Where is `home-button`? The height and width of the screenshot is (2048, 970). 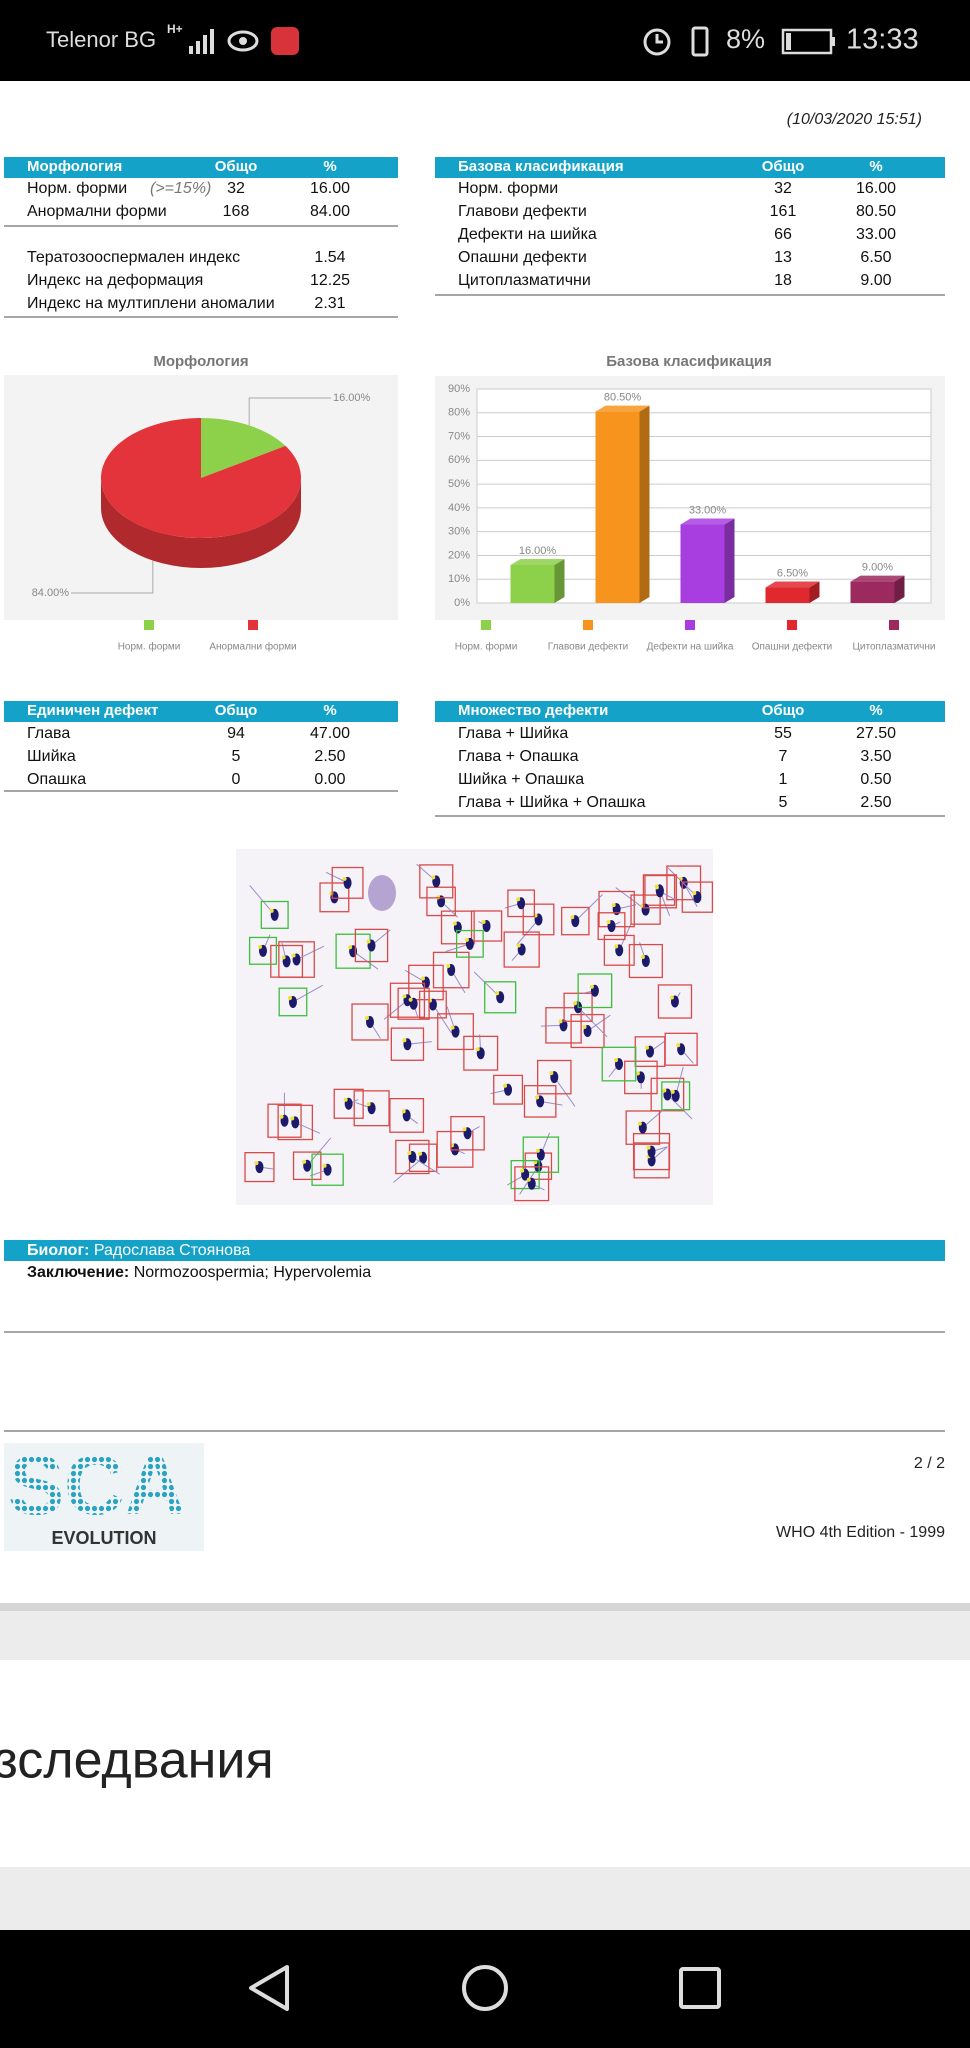 home-button is located at coordinates (485, 1988).